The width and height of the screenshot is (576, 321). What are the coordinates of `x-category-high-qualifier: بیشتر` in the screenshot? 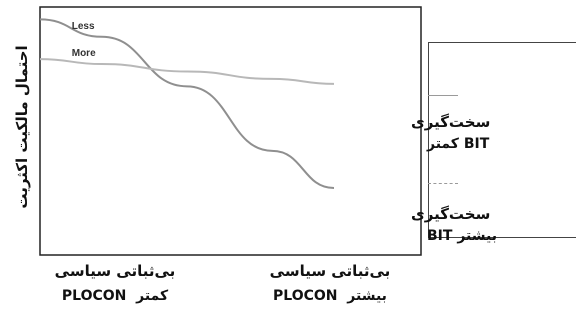 It's located at (367, 296).